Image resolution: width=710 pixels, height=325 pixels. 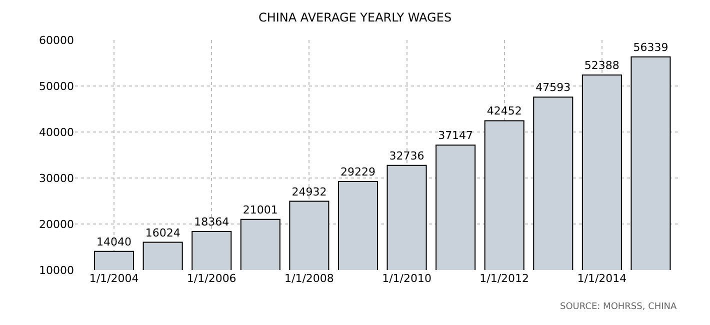 I want to click on y-tick-label: 20000, so click(x=56, y=224).